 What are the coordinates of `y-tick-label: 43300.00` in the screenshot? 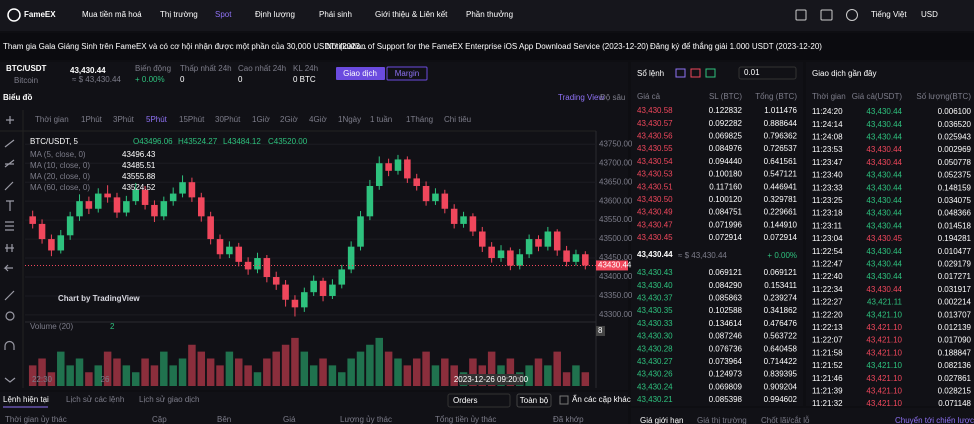 It's located at (616, 314).